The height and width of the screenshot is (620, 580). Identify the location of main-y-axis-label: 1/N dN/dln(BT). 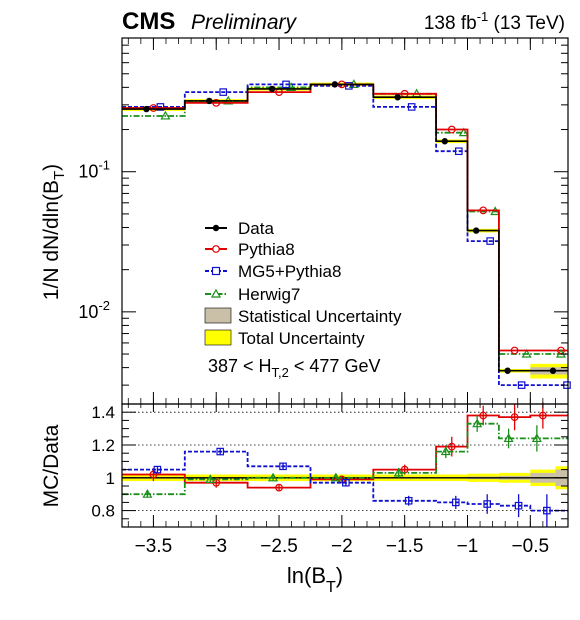
(54, 232).